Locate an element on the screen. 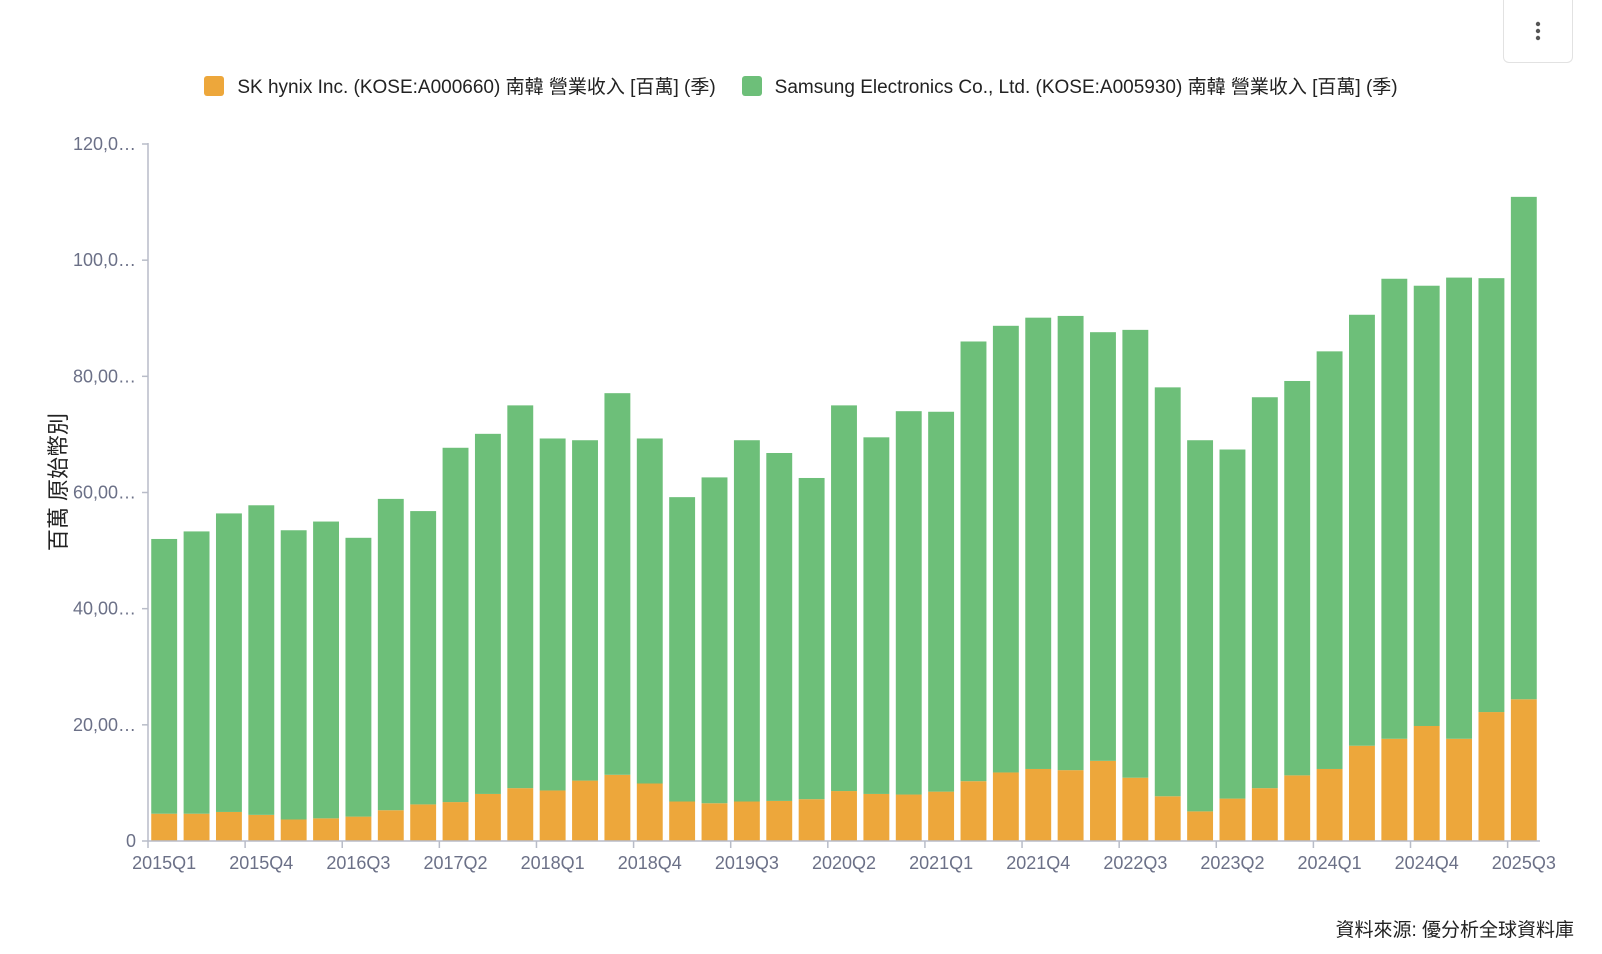 The image size is (1602, 954). x-tick-label: 2018Q4 is located at coordinates (650, 863).